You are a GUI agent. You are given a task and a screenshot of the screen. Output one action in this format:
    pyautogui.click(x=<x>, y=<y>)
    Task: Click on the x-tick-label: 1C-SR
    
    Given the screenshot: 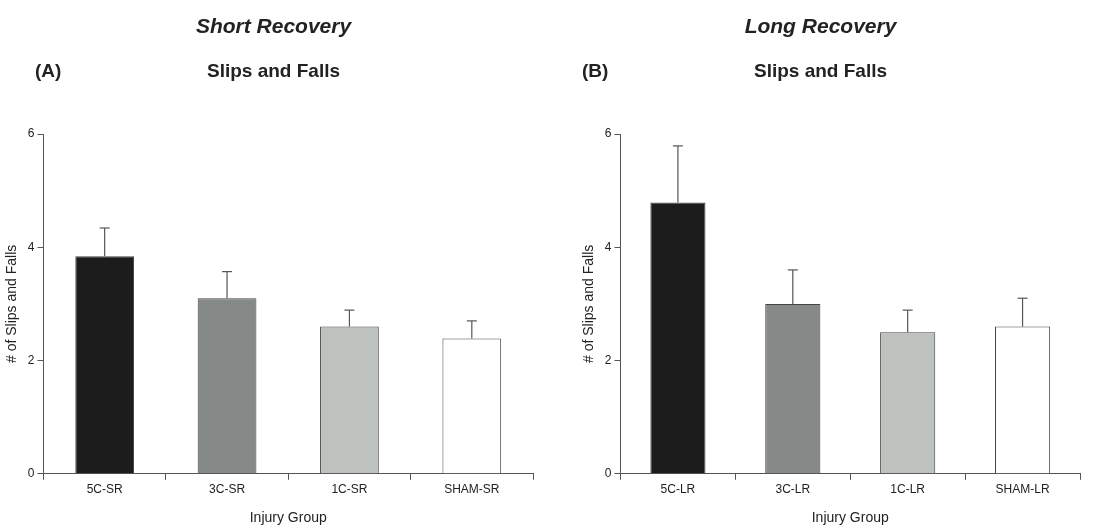 What is the action you would take?
    pyautogui.click(x=349, y=489)
    